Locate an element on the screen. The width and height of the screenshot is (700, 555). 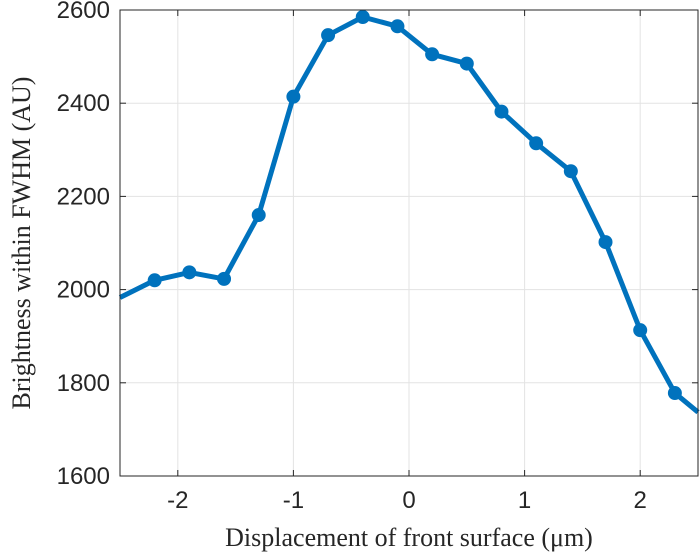
x-tick-label: 1 is located at coordinates (524, 500).